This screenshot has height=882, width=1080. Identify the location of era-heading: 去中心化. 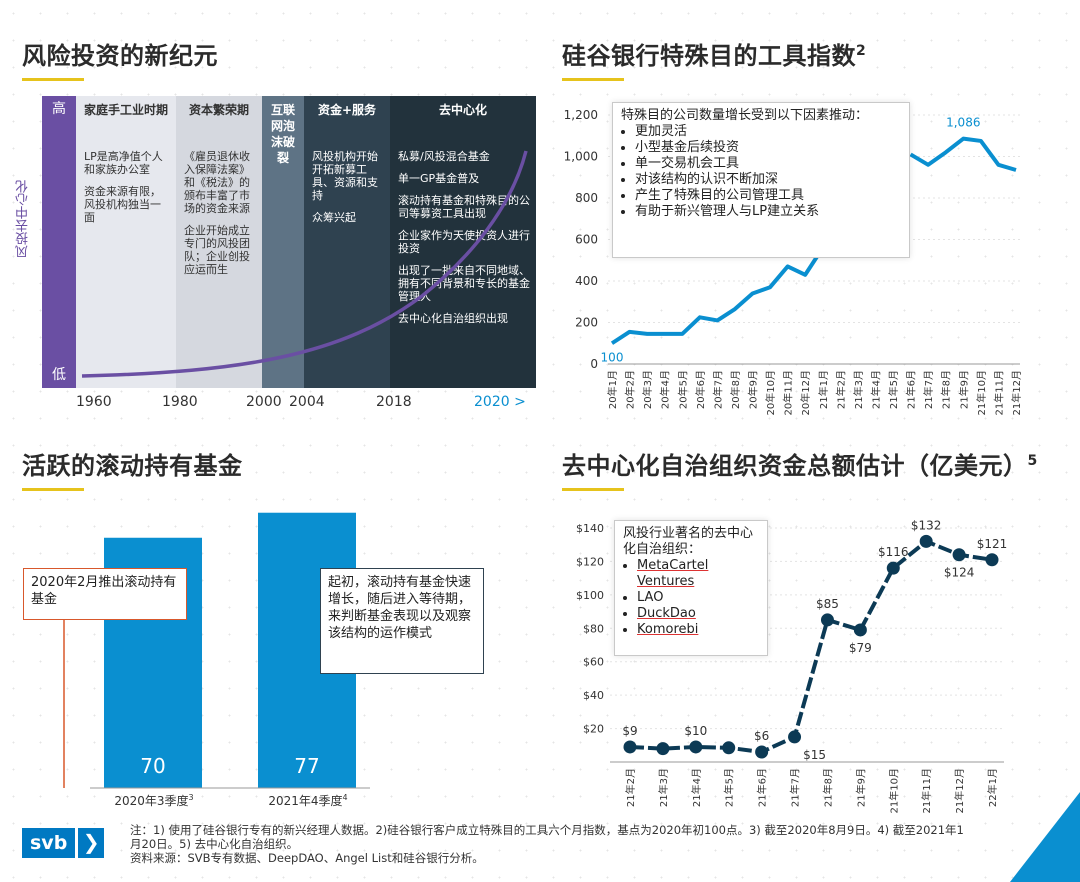
(462, 110).